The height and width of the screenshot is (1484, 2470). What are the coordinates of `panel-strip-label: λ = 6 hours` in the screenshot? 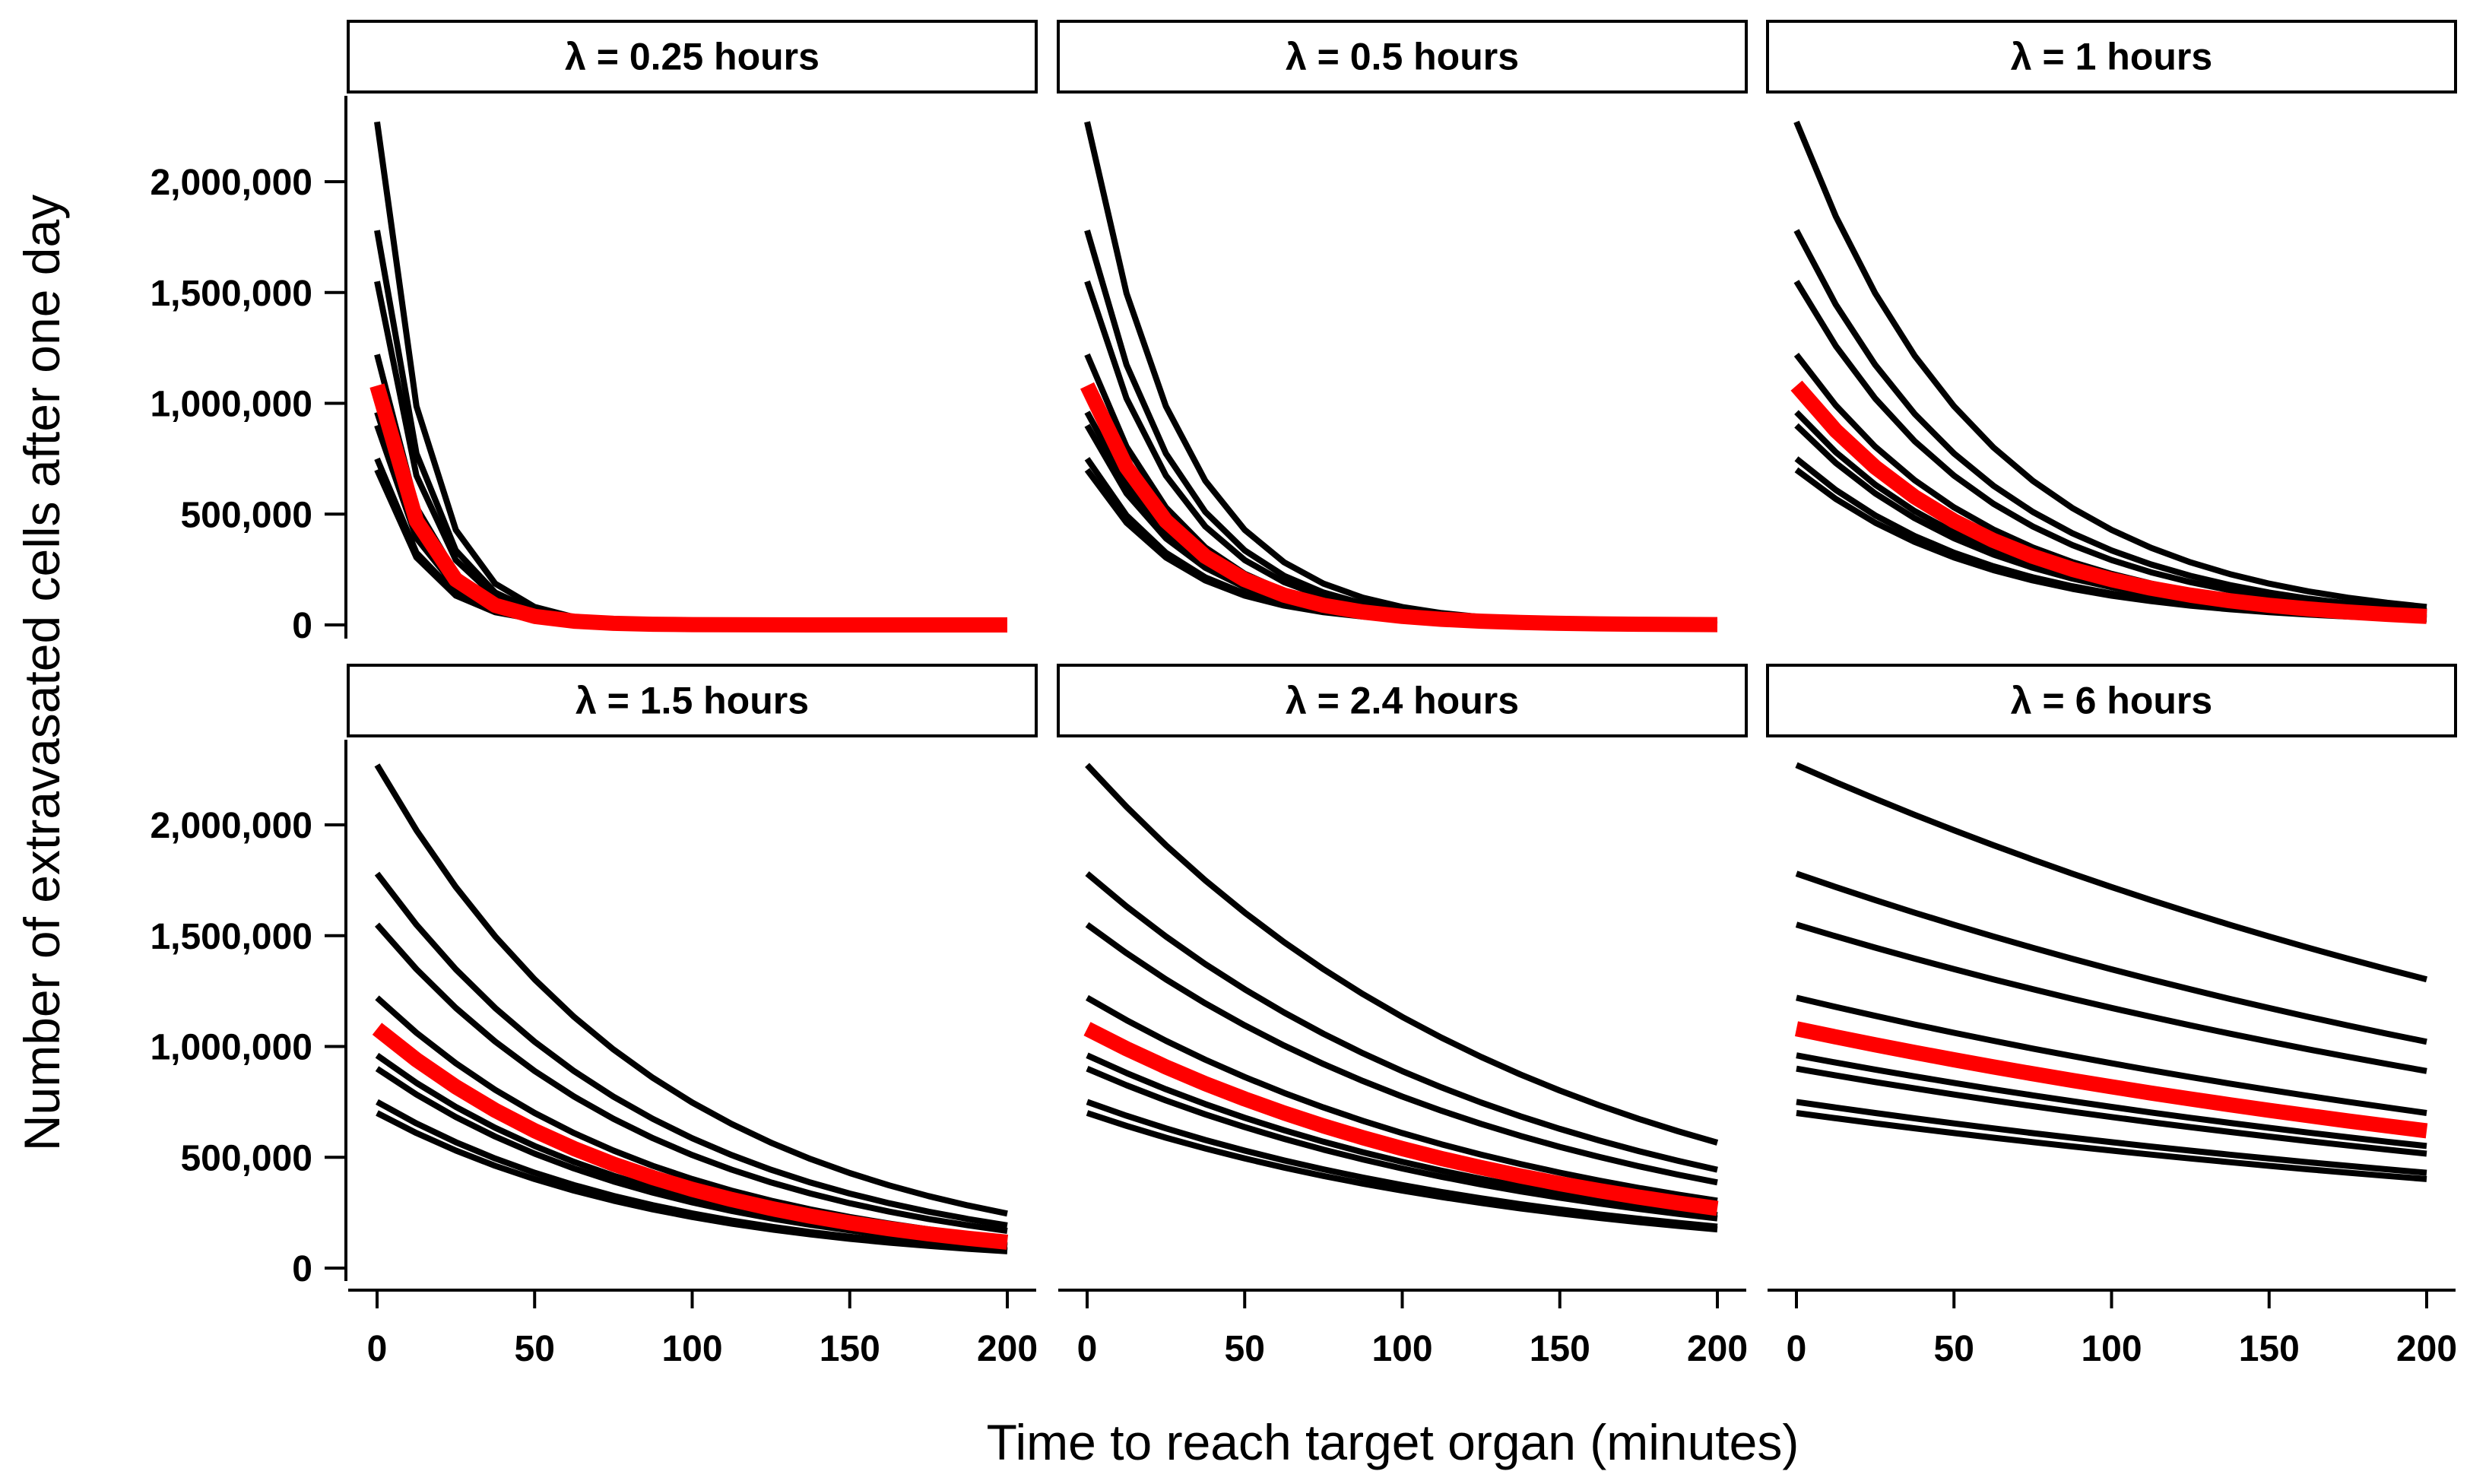 It's located at (2111, 701).